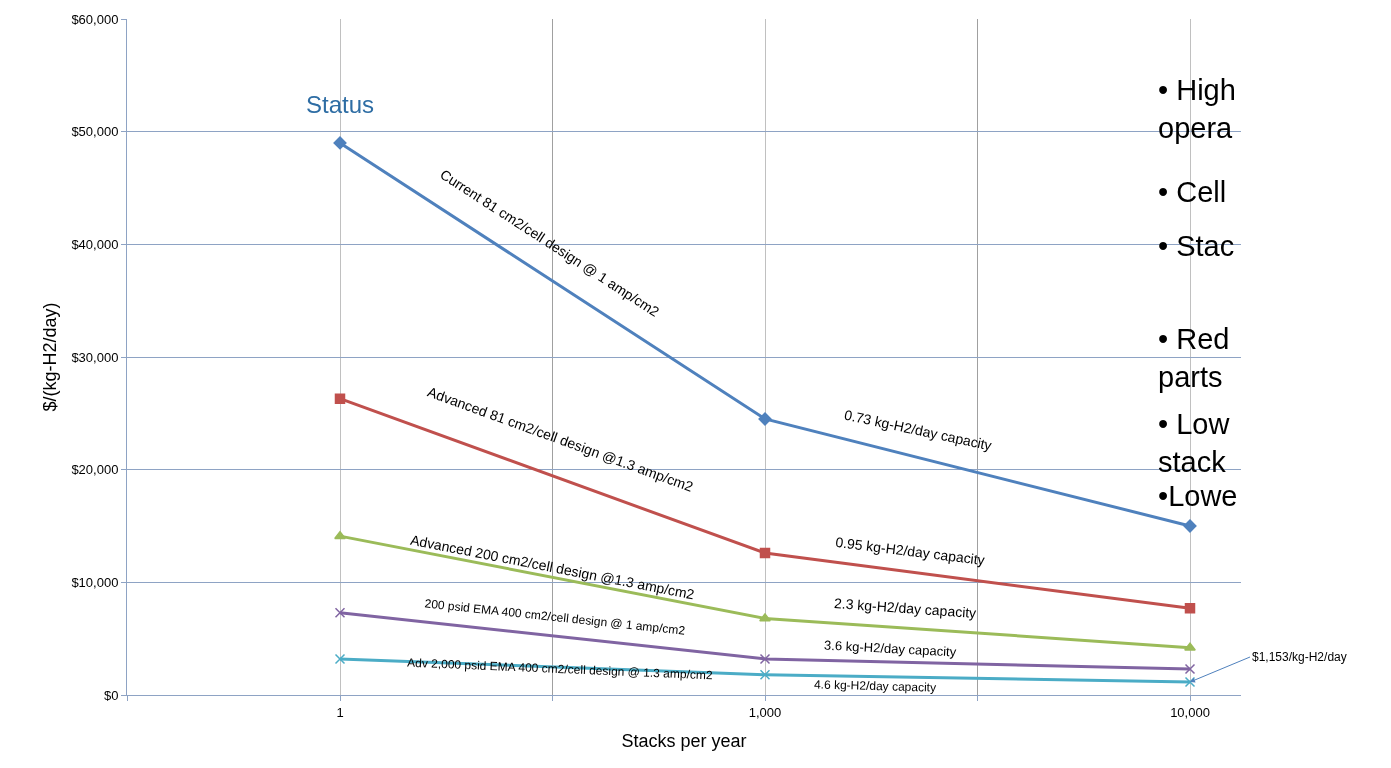  Describe the element at coordinates (95, 582) in the screenshot. I see `y-tick-label: $10,000` at that location.